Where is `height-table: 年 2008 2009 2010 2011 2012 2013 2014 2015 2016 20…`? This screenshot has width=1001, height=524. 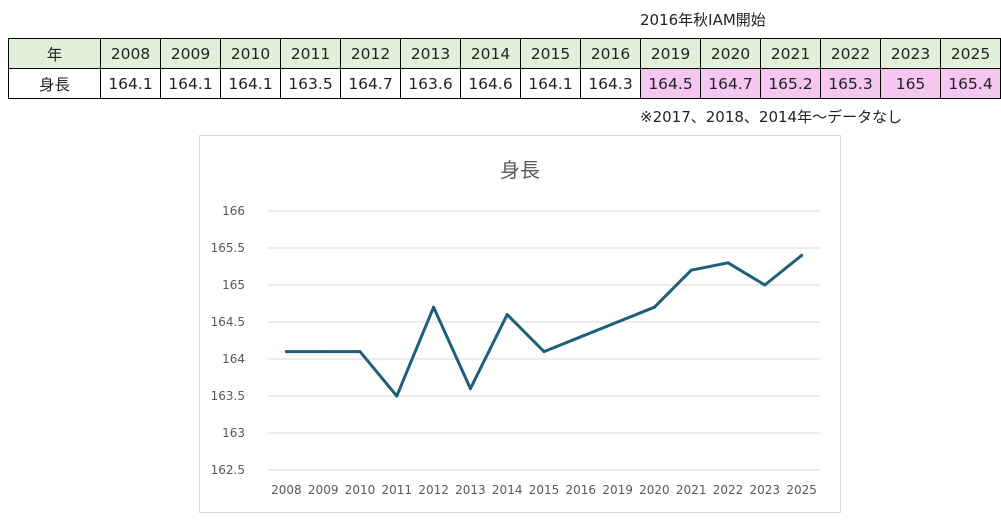 height-table: 年 2008 2009 2010 2011 2012 2013 2014 2015 2016 20… is located at coordinates (504, 68).